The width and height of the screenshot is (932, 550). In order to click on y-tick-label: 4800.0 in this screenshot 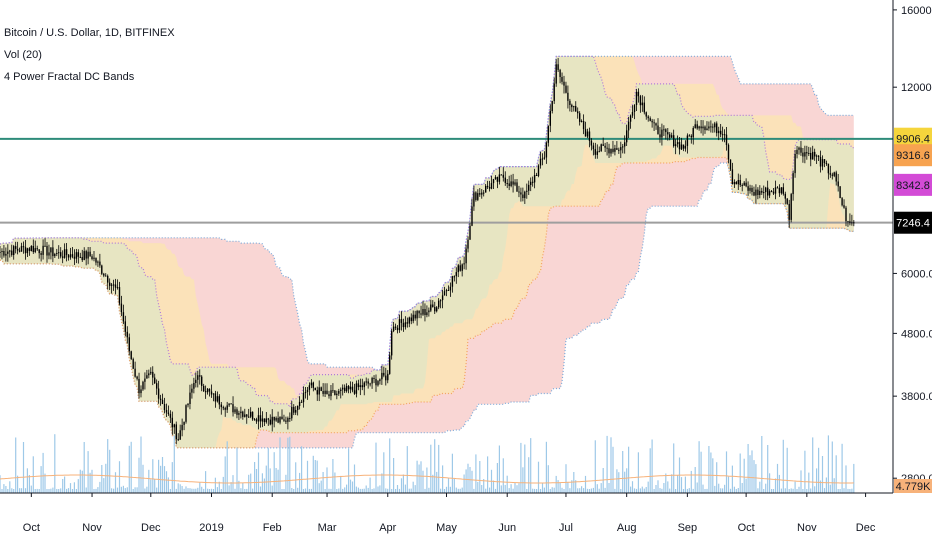, I will do `click(916, 334)`.